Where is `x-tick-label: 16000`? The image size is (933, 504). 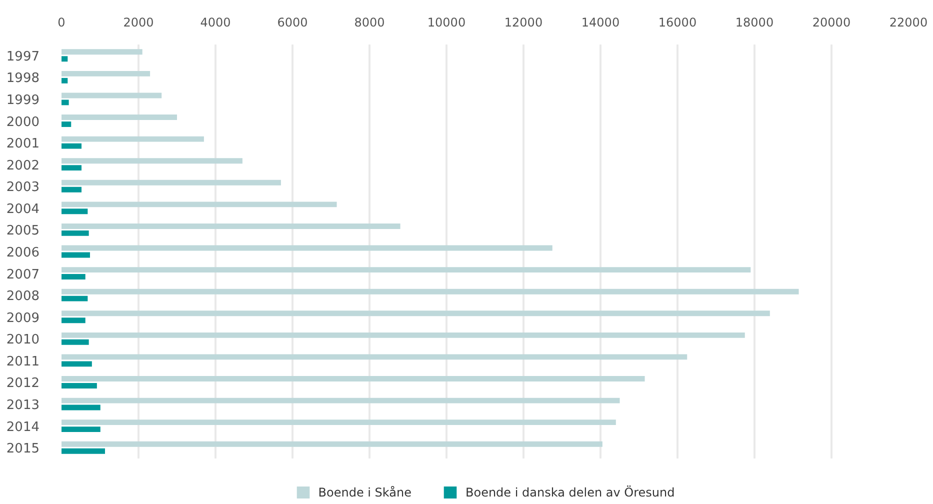 x-tick-label: 16000 is located at coordinates (677, 23).